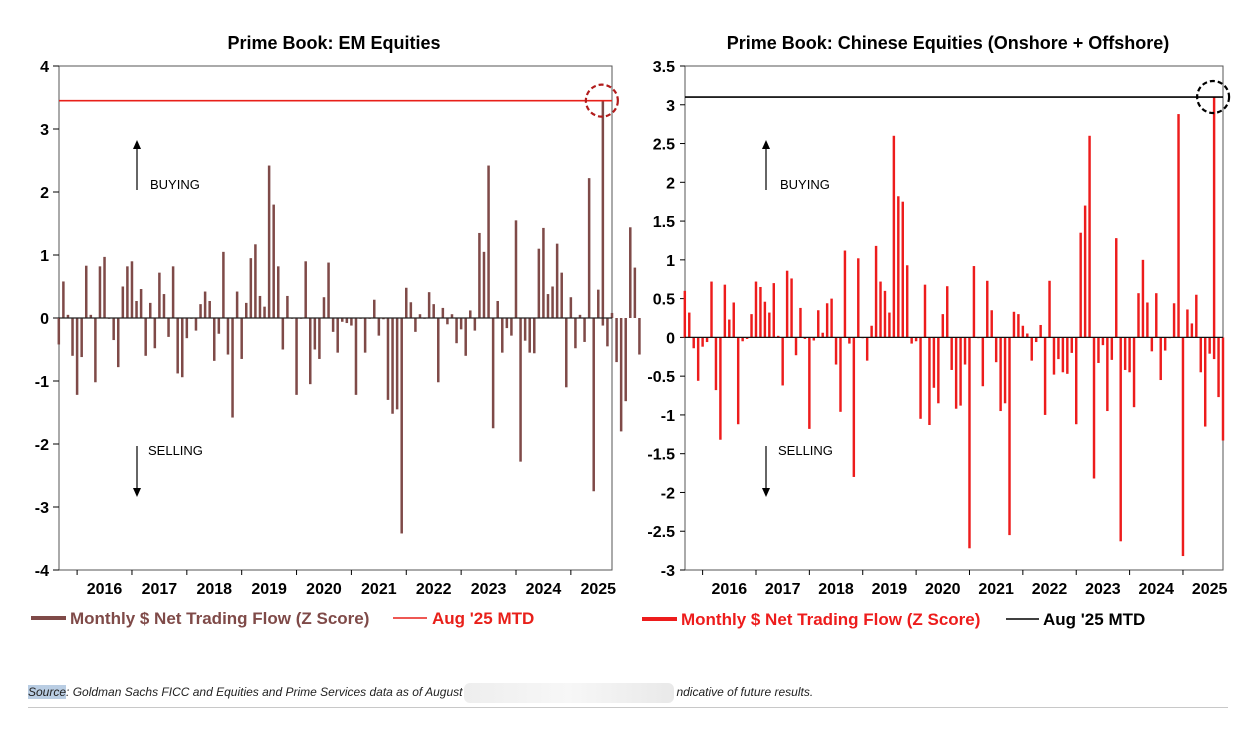  What do you see at coordinates (219, 618) in the screenshot?
I see `legend-label-flow: Monthly $ Net Trading Flow (Z Score)` at bounding box center [219, 618].